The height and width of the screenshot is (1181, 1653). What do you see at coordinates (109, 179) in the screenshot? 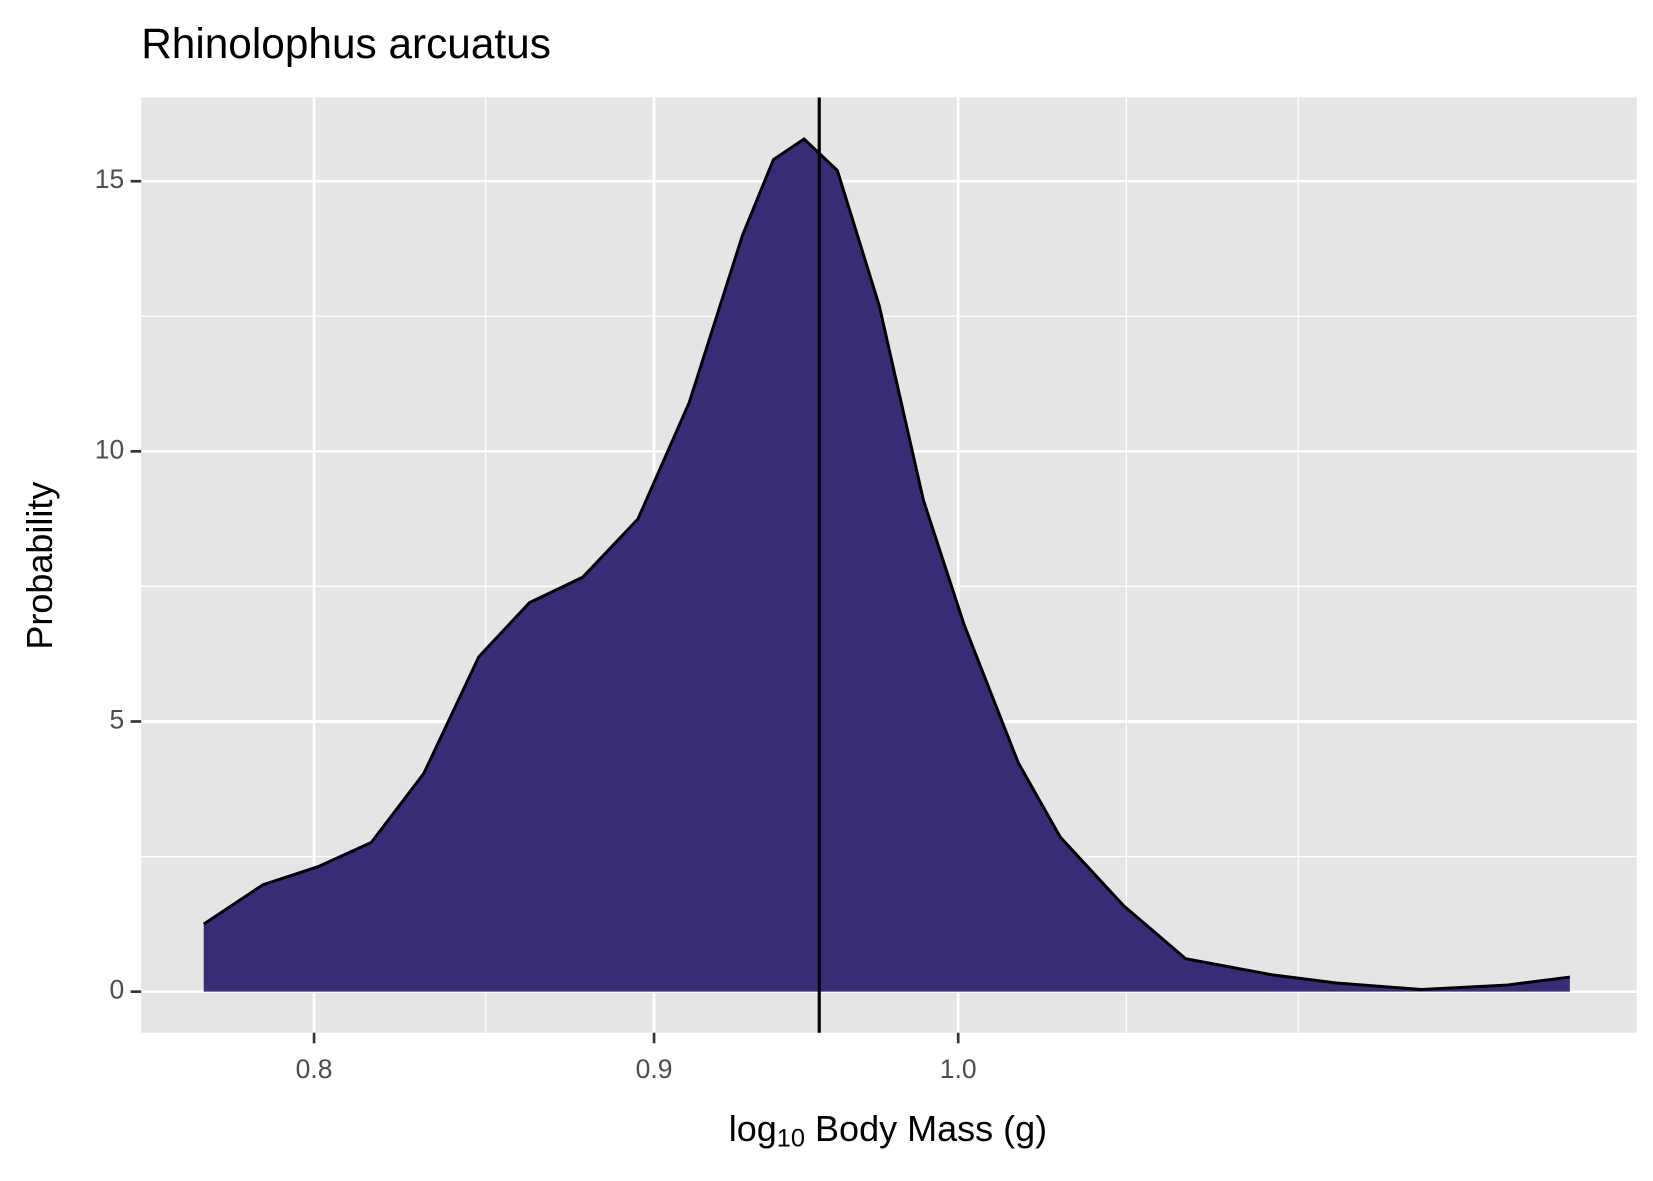
I see `y-tick-label: 15` at bounding box center [109, 179].